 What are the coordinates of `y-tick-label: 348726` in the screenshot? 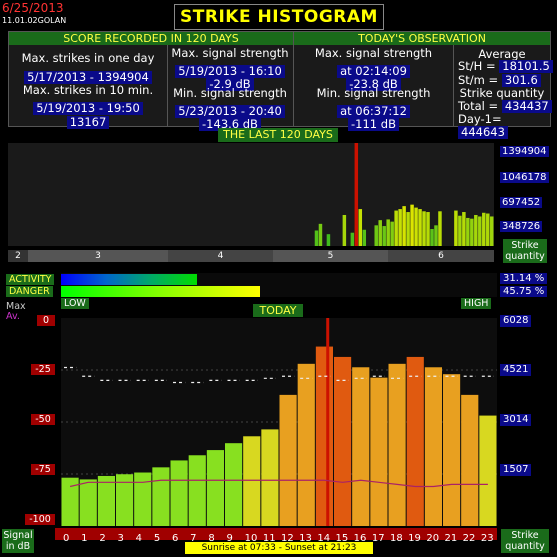 It's located at (521, 226).